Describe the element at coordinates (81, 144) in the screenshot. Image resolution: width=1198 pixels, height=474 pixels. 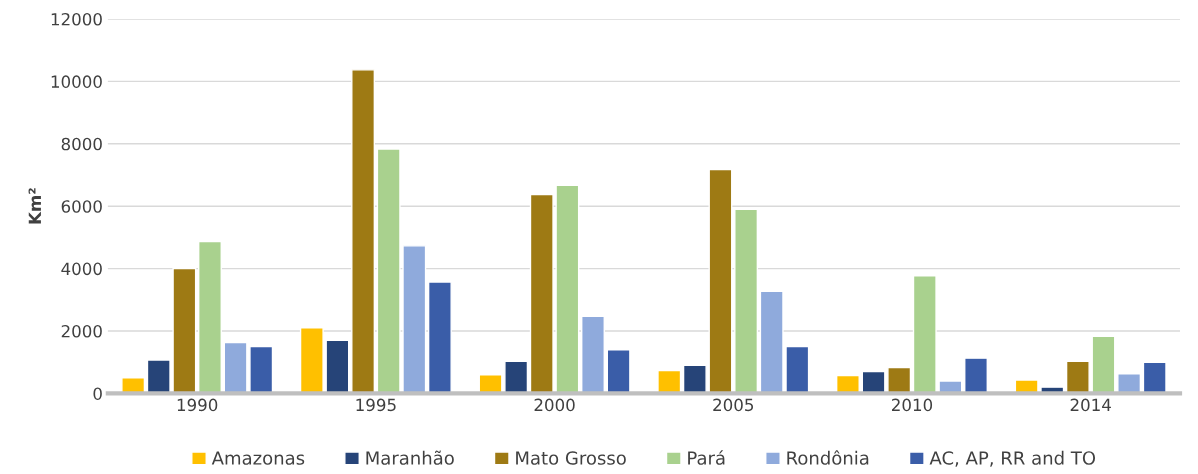
I see `y-tick-label: 8000` at that location.